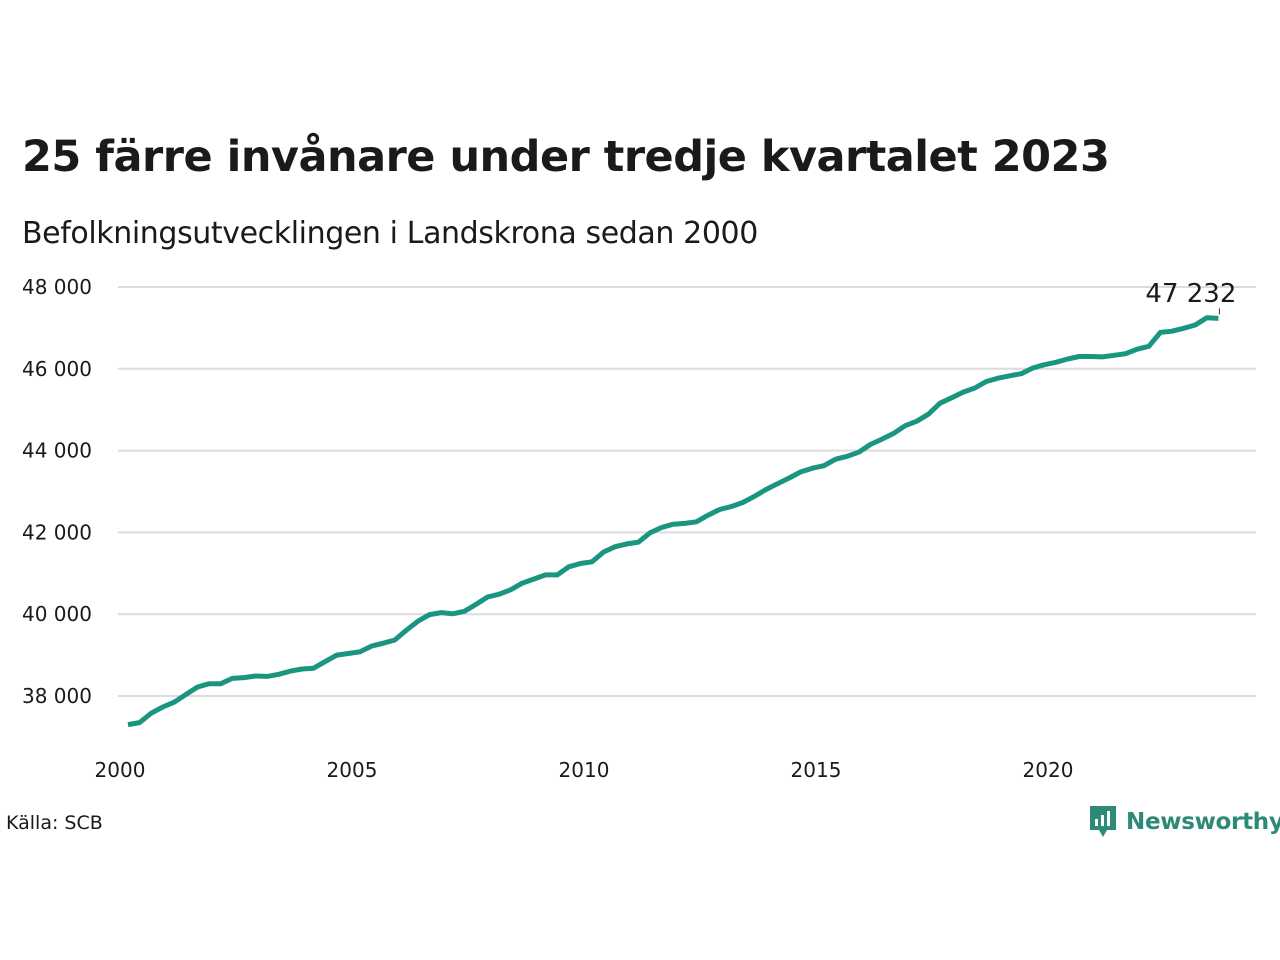  What do you see at coordinates (120, 770) in the screenshot?
I see `x-tick-label: 2000` at bounding box center [120, 770].